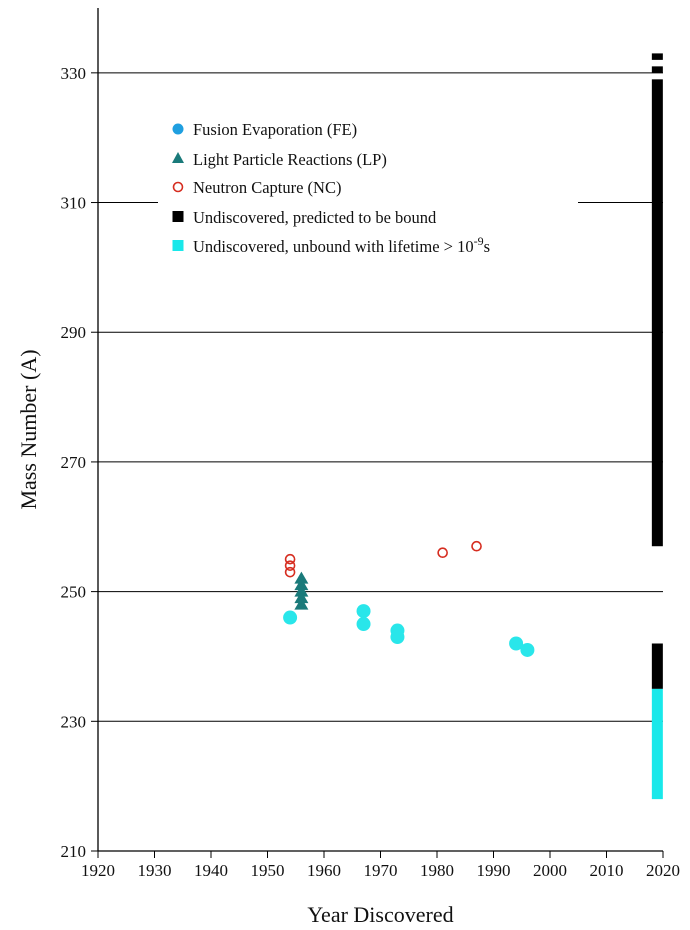  What do you see at coordinates (479, 241) in the screenshot?
I see `legend-label-unbound-exponent: -9` at bounding box center [479, 241].